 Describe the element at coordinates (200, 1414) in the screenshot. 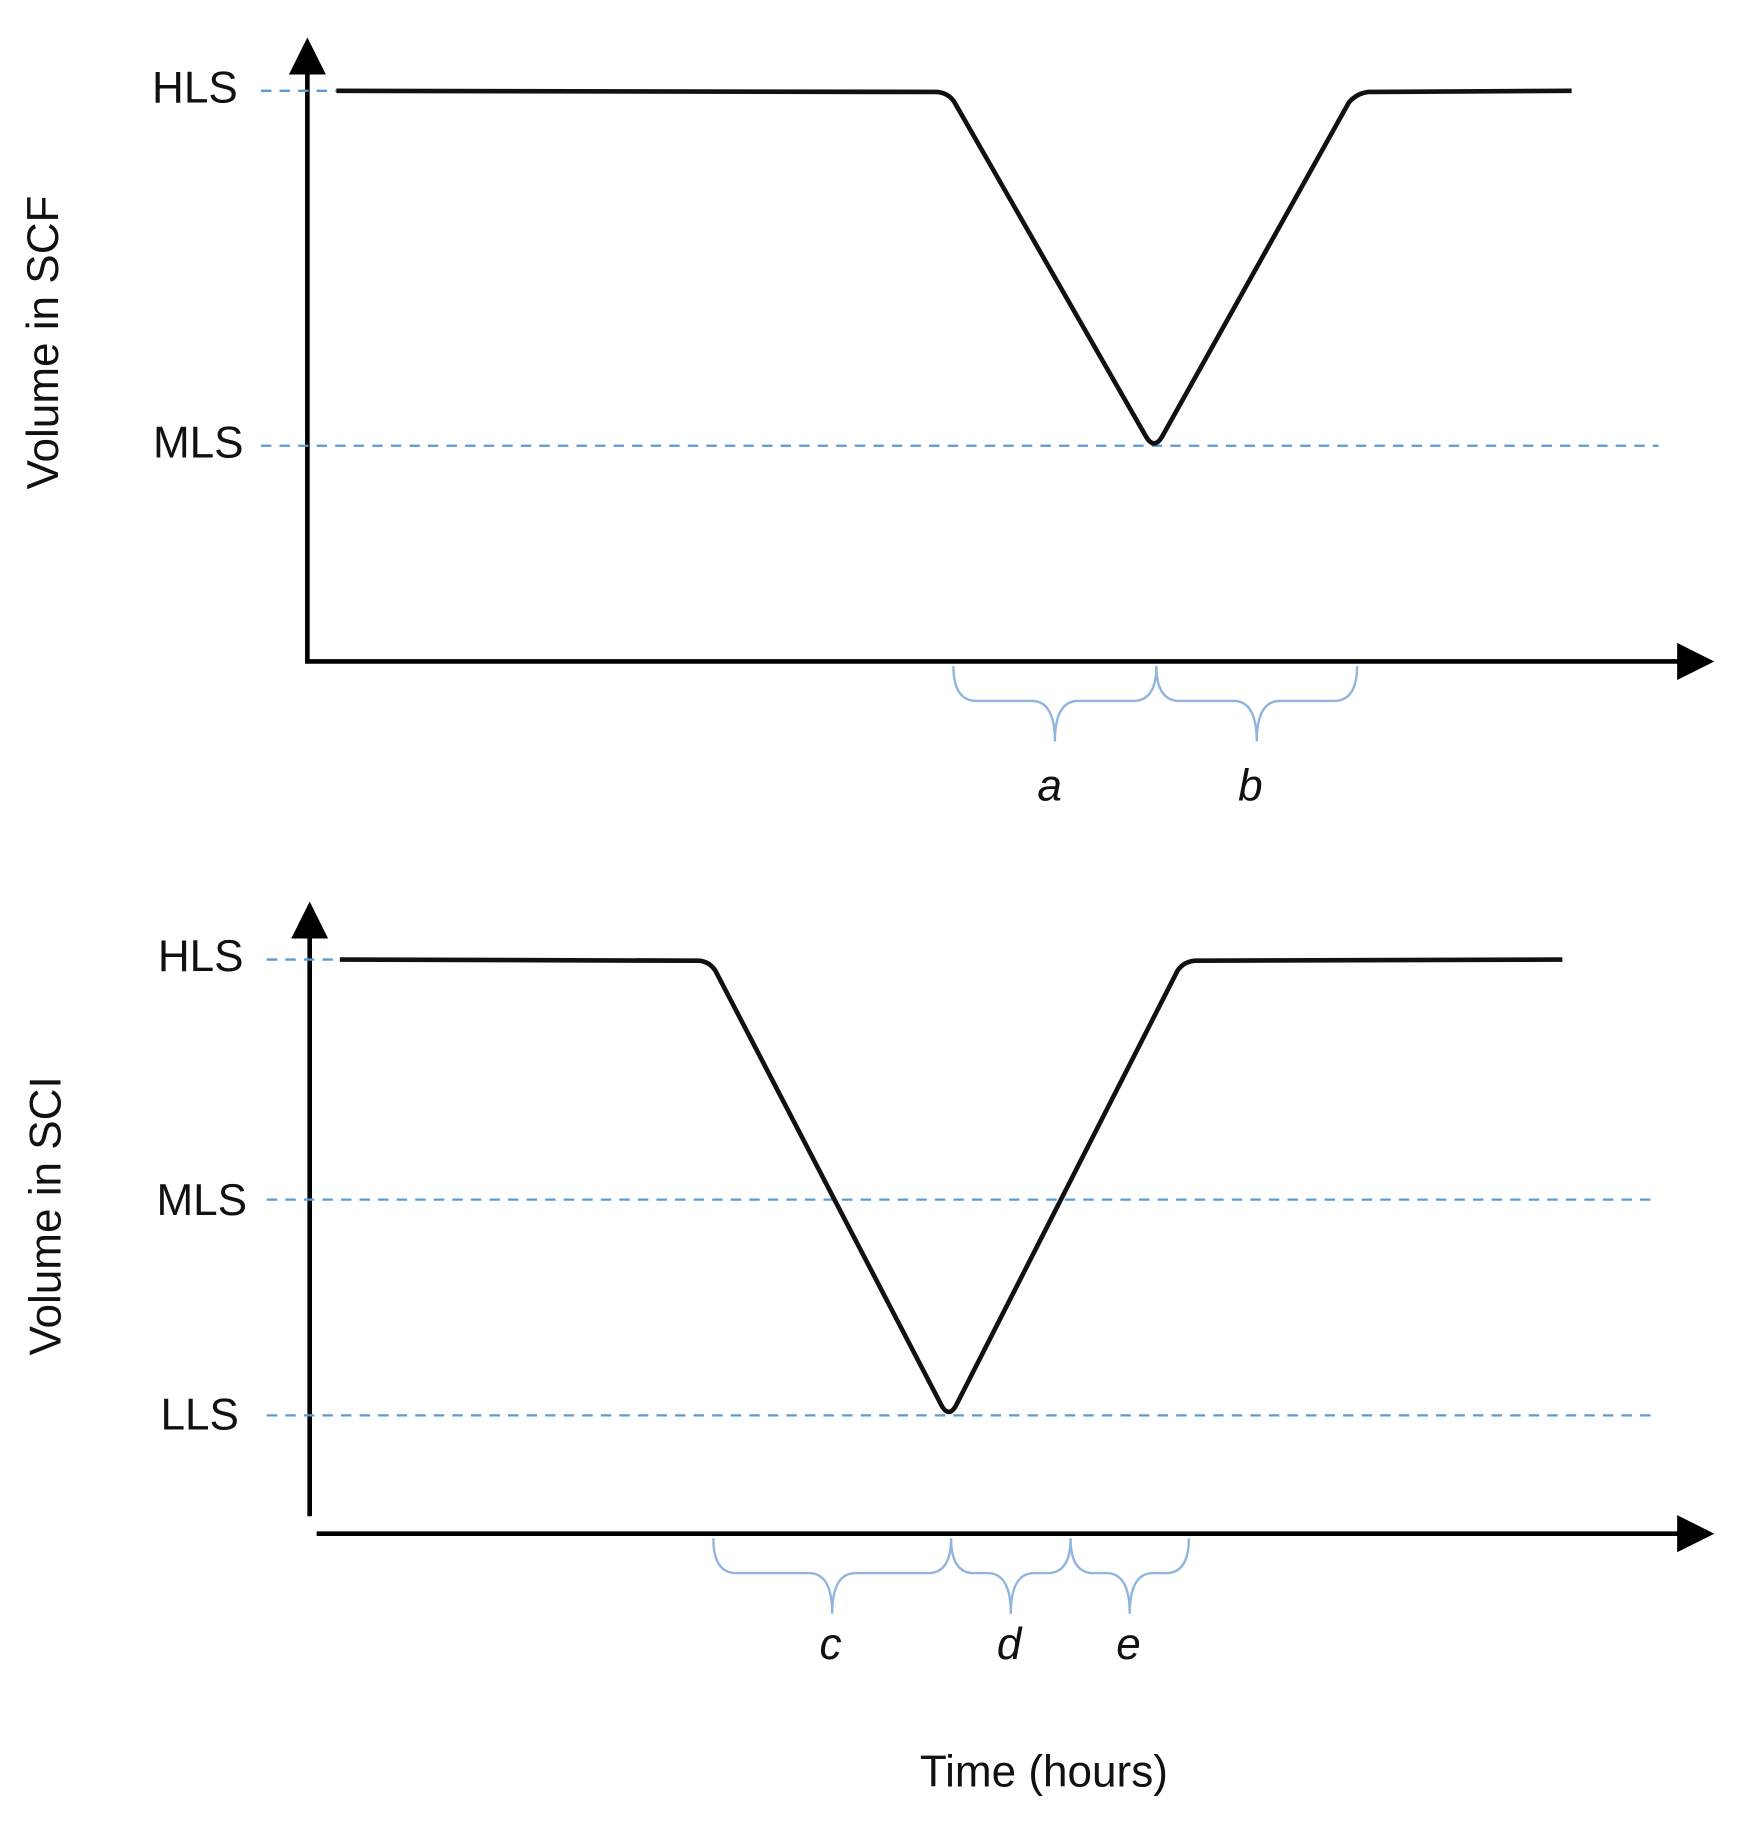

I see `level-label: LLS` at that location.